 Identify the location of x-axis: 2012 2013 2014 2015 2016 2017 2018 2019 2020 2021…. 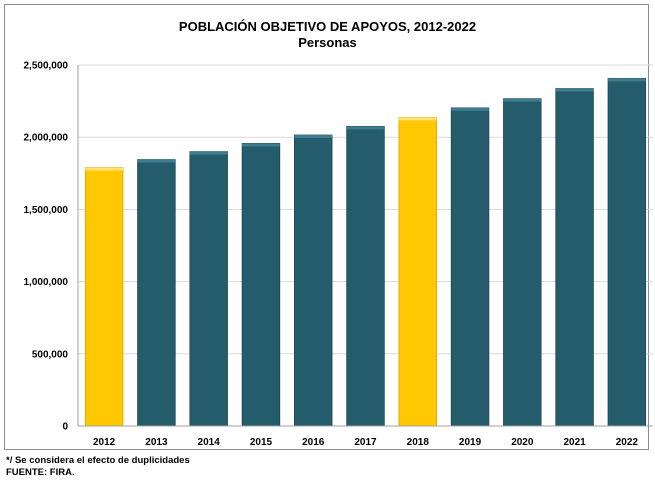
(365, 436).